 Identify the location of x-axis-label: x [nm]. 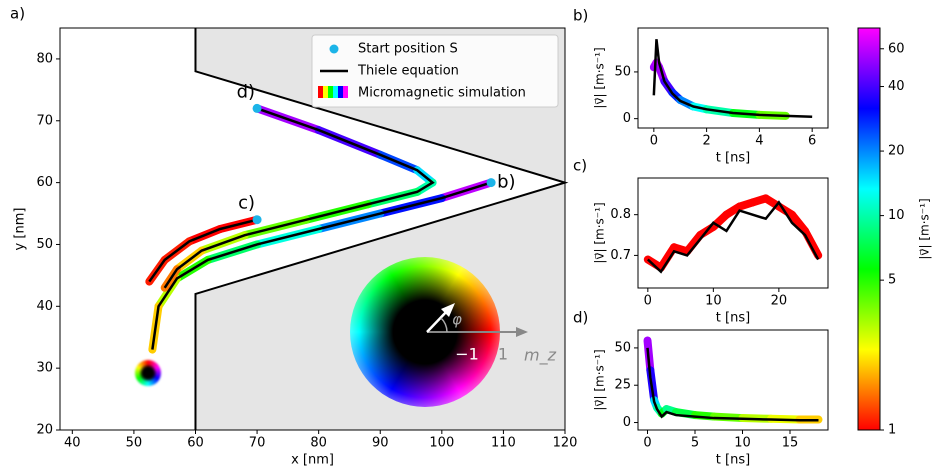
(312, 460).